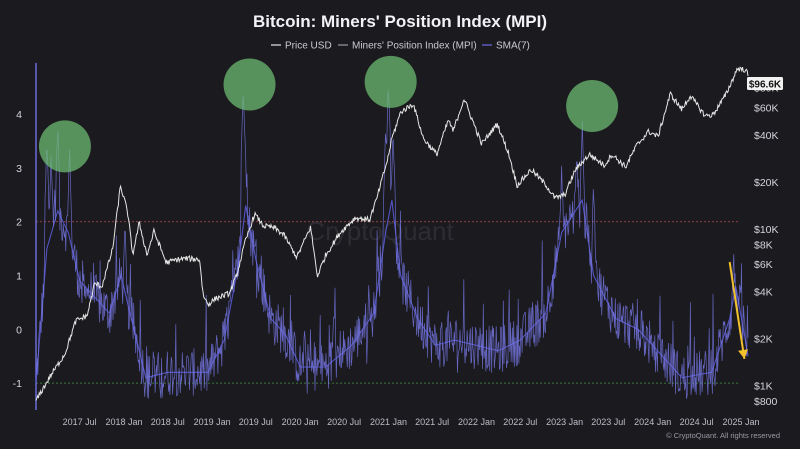 The image size is (800, 449). What do you see at coordinates (520, 422) in the screenshot?
I see `x-tick-label: 2022 Jul` at bounding box center [520, 422].